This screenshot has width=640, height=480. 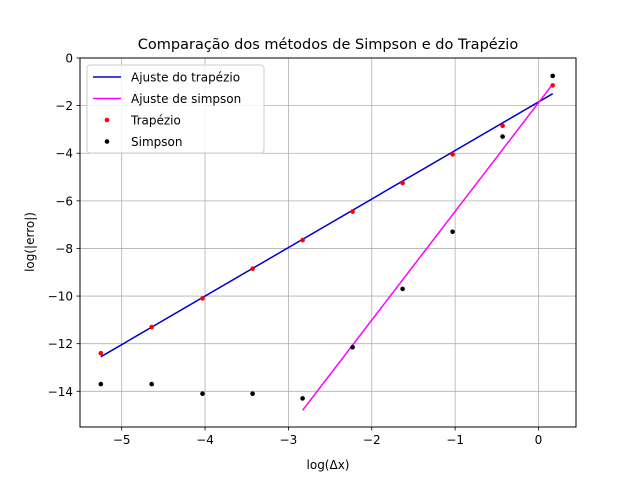 I want to click on legend-label: Ajuste de simpson, so click(x=186, y=99).